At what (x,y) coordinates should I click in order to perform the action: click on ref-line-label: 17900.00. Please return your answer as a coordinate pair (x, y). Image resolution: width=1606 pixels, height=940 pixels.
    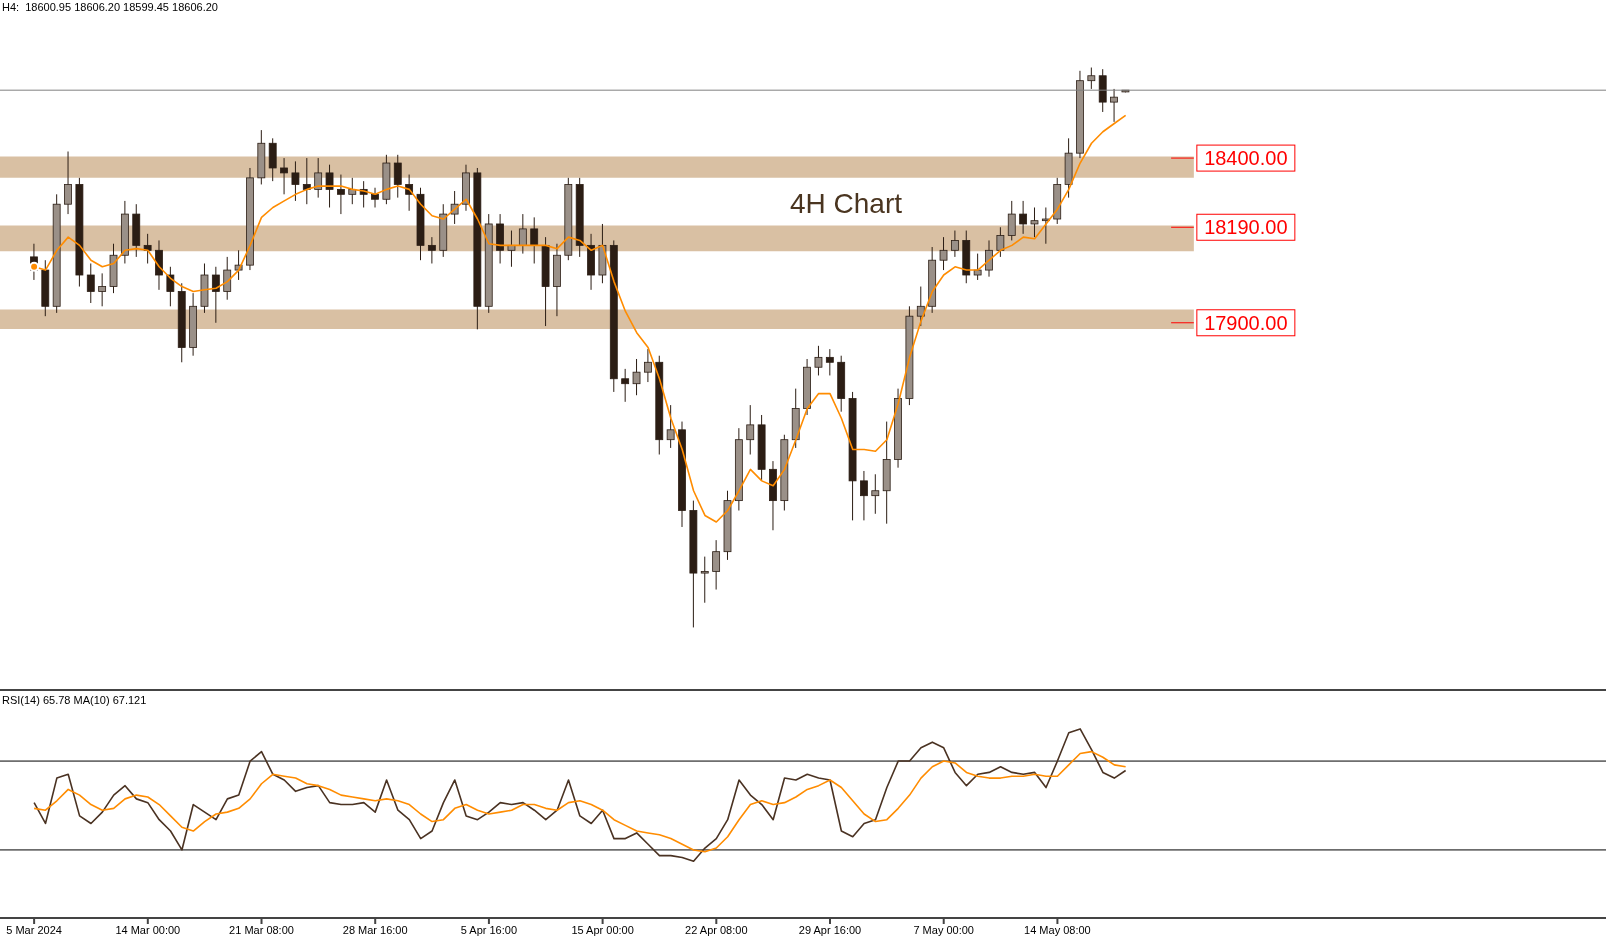
    Looking at the image, I should click on (1246, 322).